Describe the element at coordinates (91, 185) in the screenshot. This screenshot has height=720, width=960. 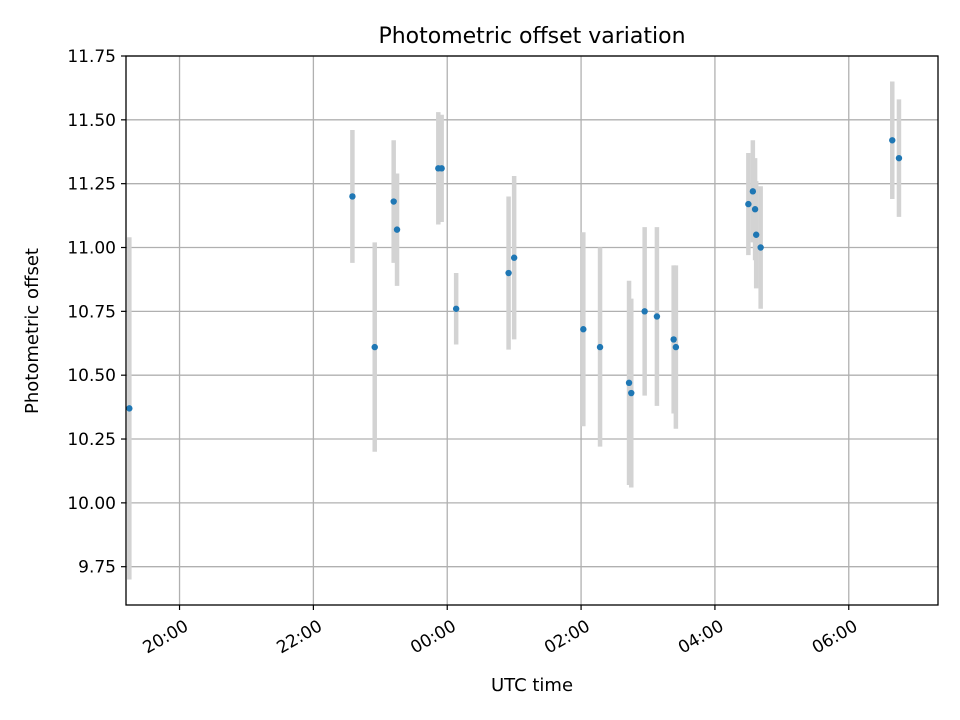
I see `y-tick-label: 11.25` at that location.